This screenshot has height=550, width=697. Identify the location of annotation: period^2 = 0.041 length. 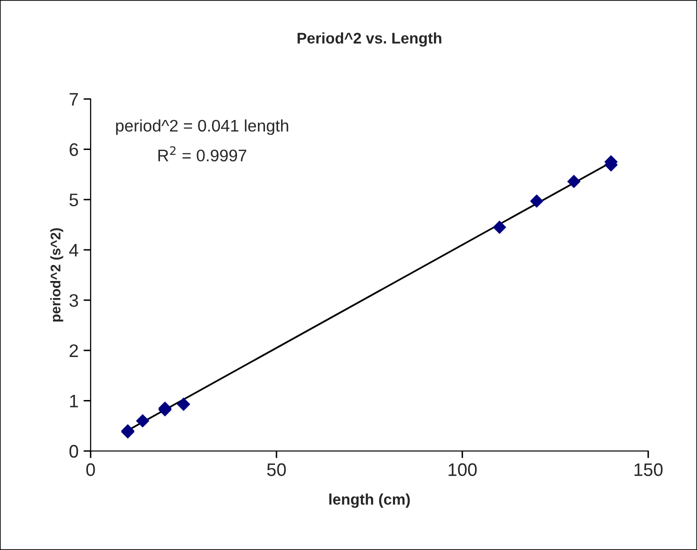
(202, 127).